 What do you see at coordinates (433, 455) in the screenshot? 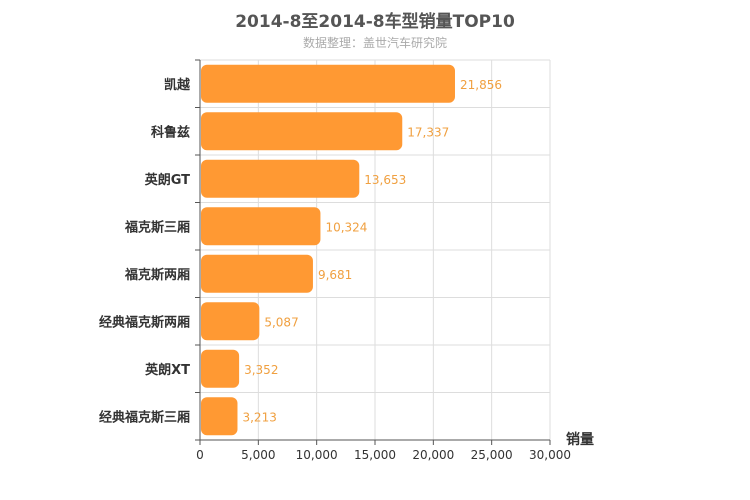
I see `x-tick-label: 20,000` at bounding box center [433, 455].